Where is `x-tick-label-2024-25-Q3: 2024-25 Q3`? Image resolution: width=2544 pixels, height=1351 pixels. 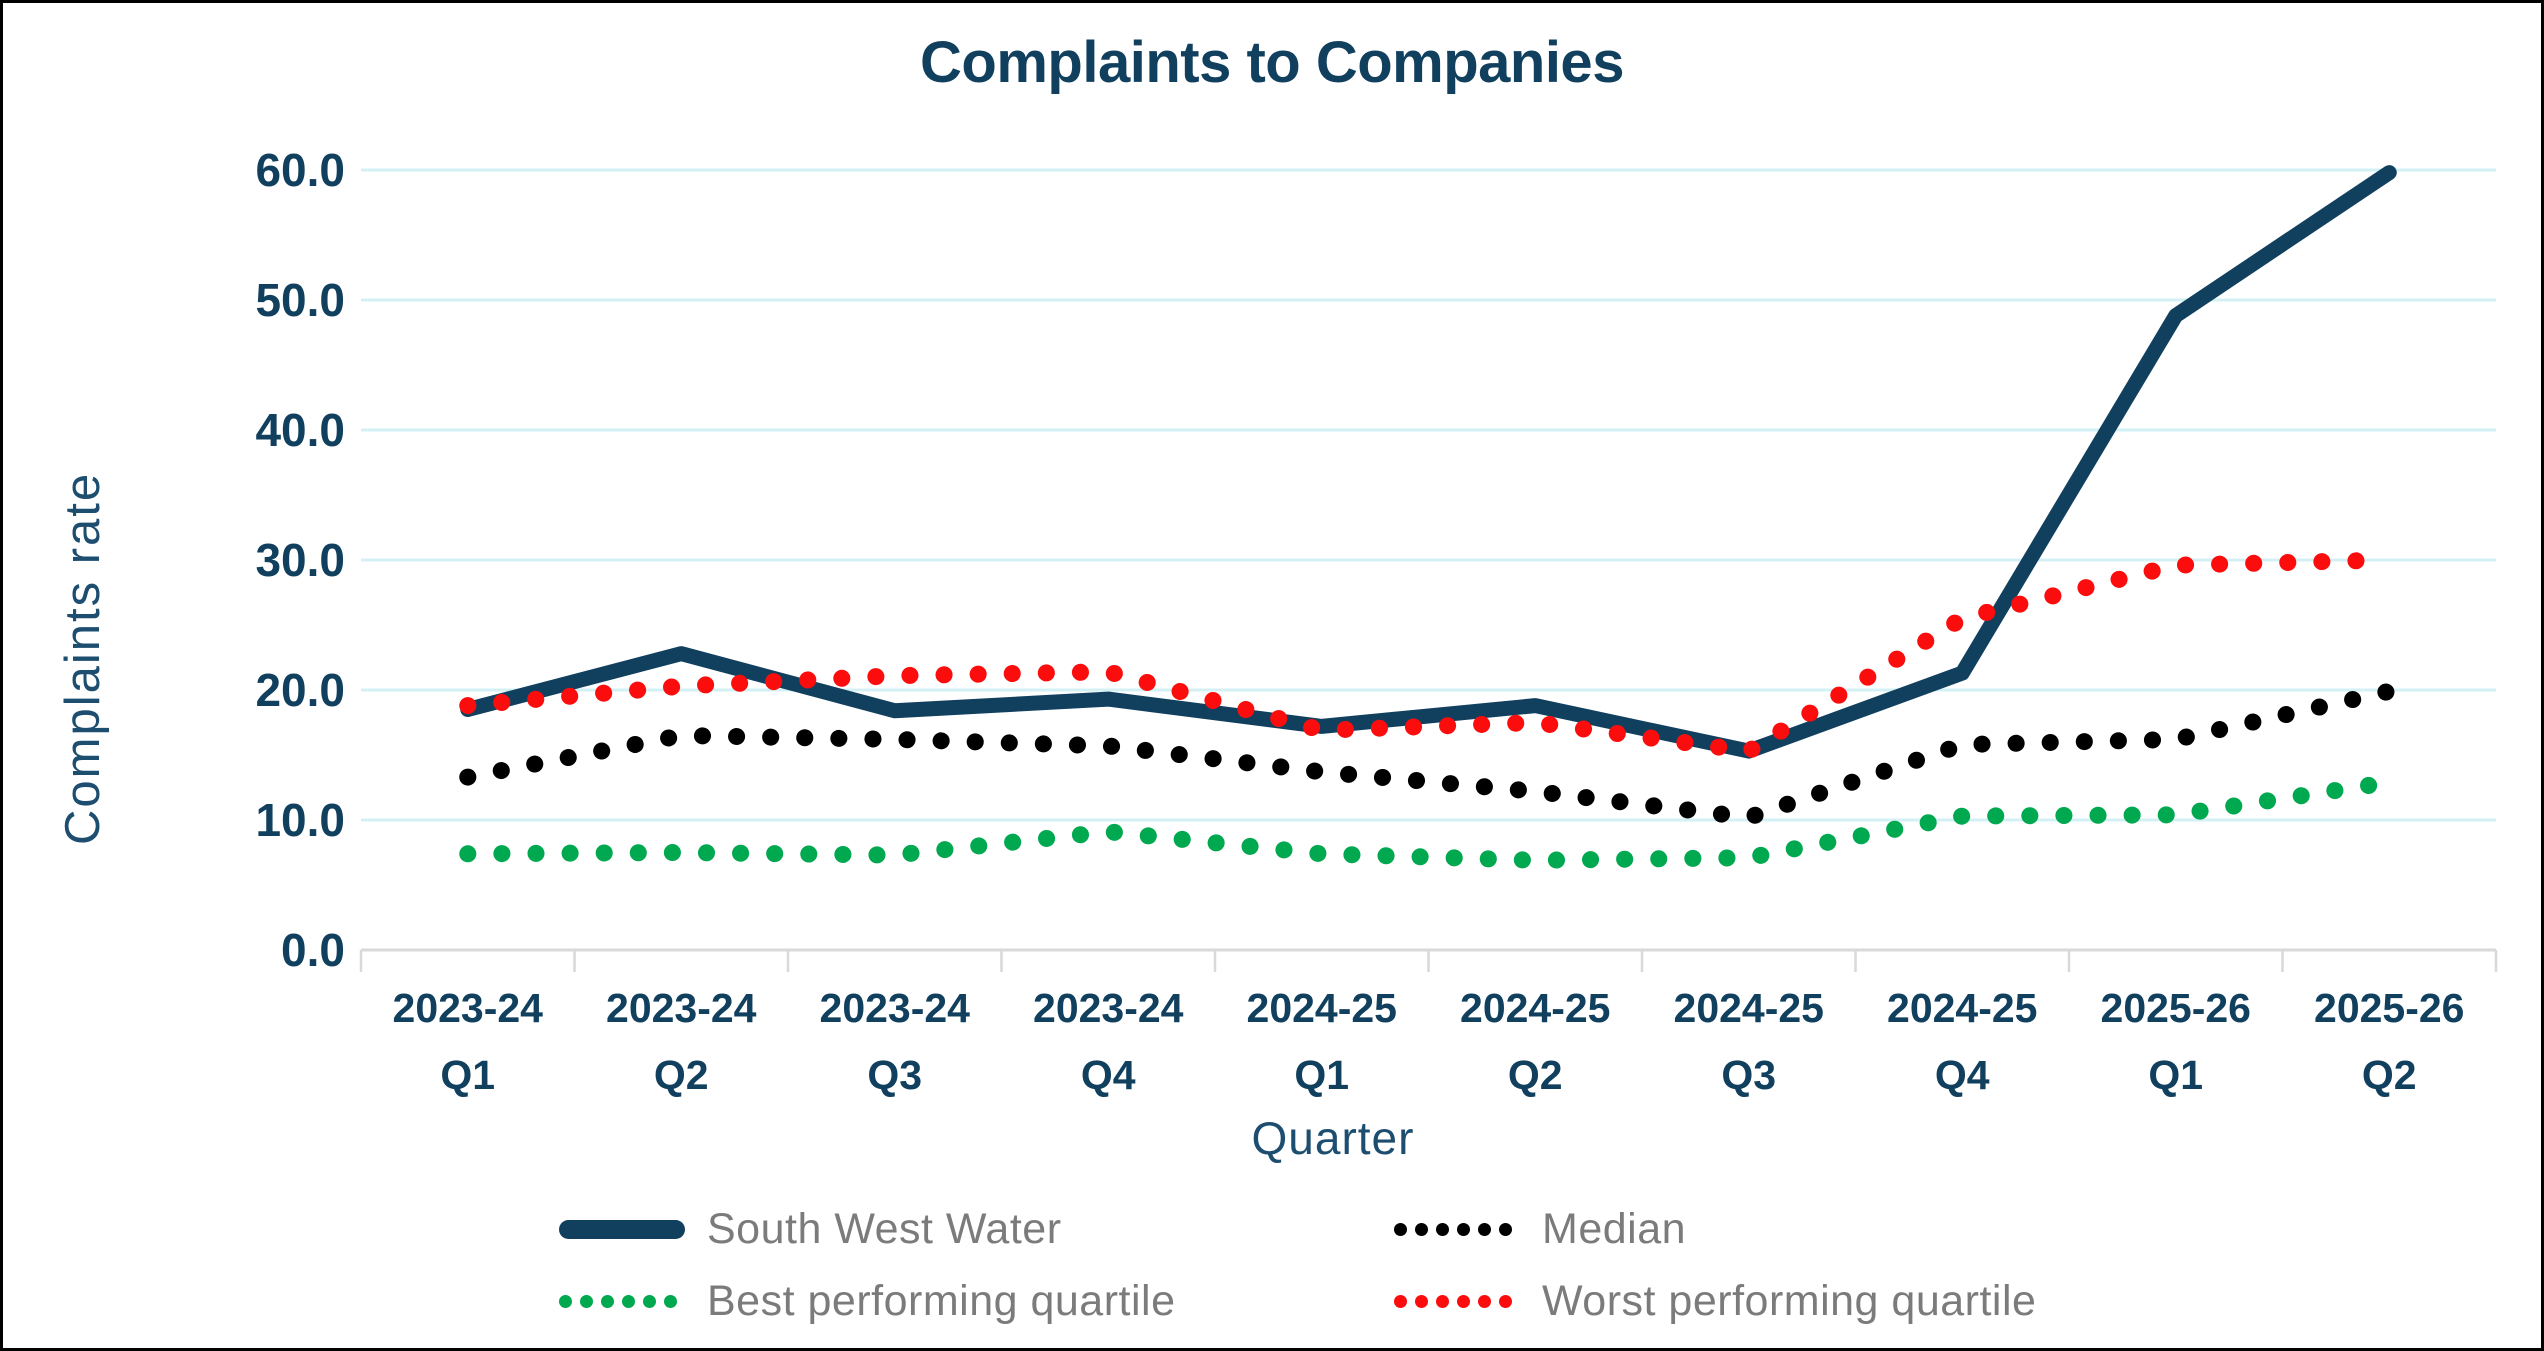 x-tick-label-2024-25-Q3: 2024-25 Q3 is located at coordinates (1749, 1042).